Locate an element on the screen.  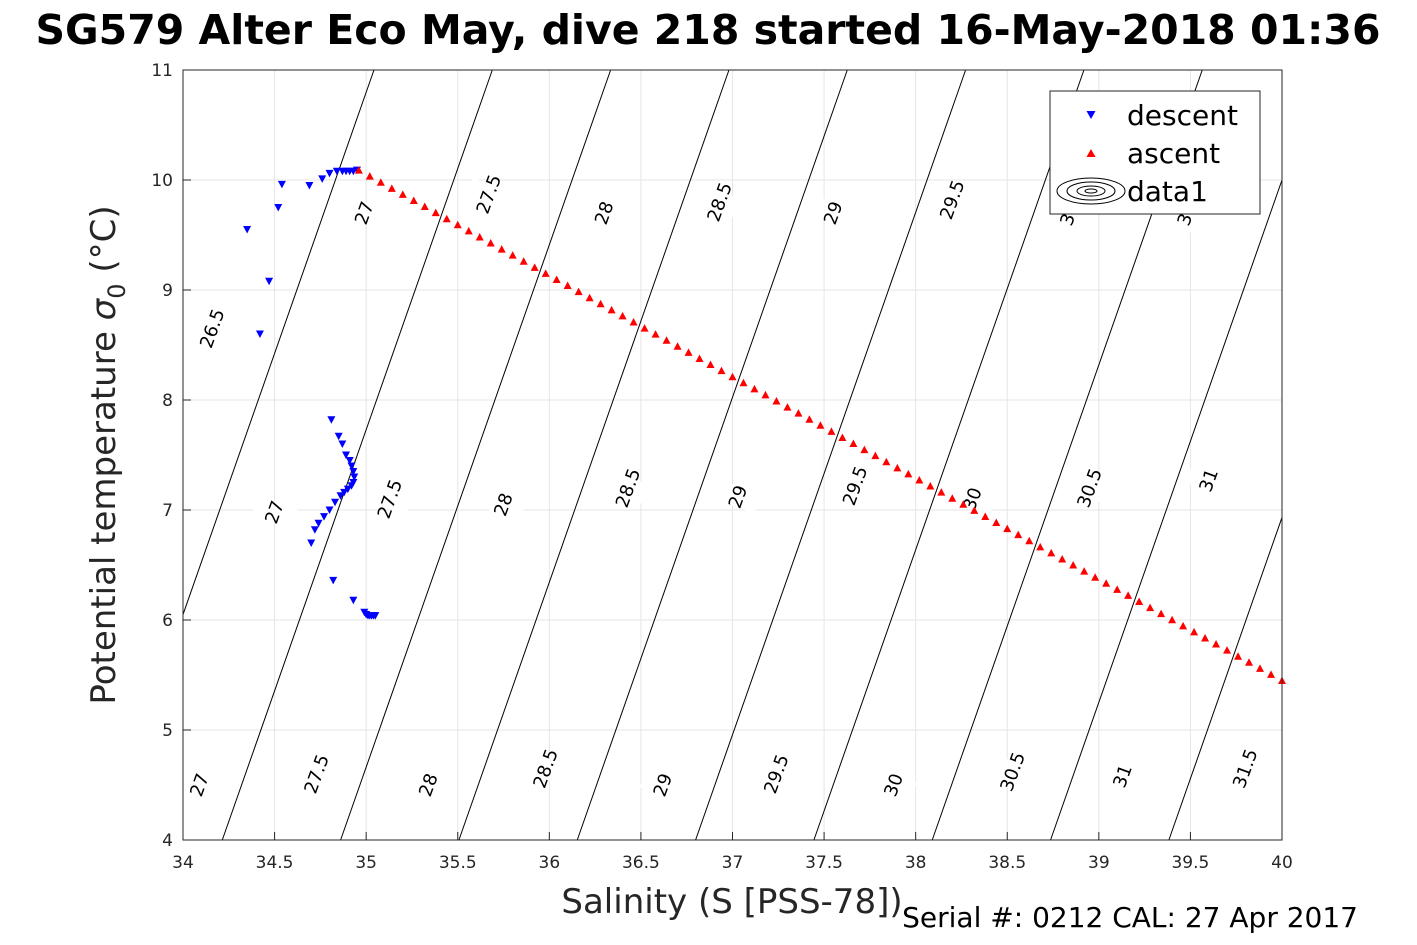
legend-data1-label: data1 is located at coordinates (1167, 191).